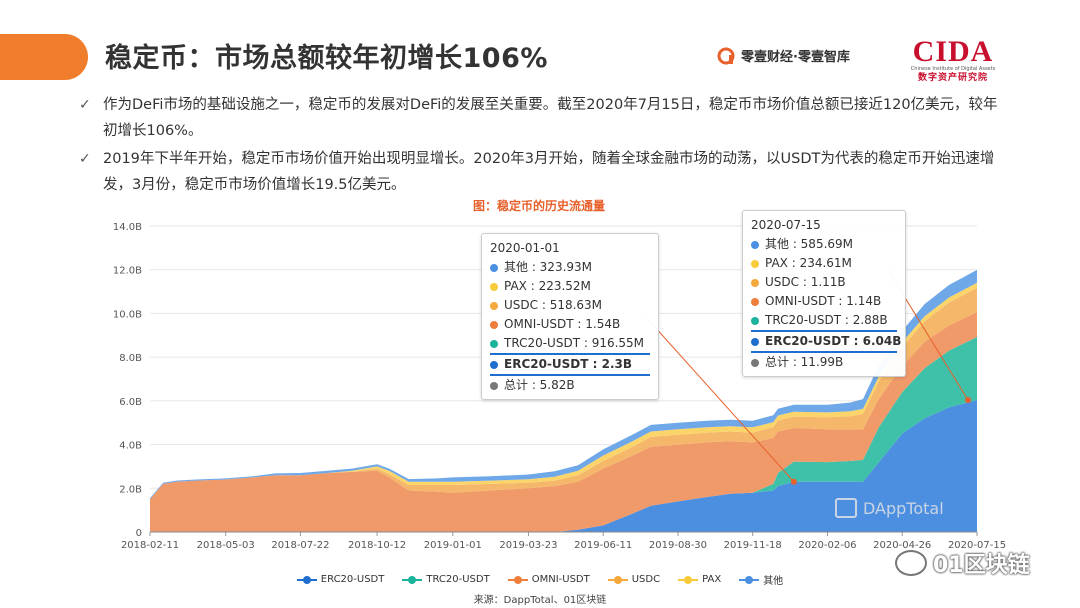 This screenshot has height=608, width=1080. Describe the element at coordinates (646, 579) in the screenshot. I see `legend-label: USDC` at that location.